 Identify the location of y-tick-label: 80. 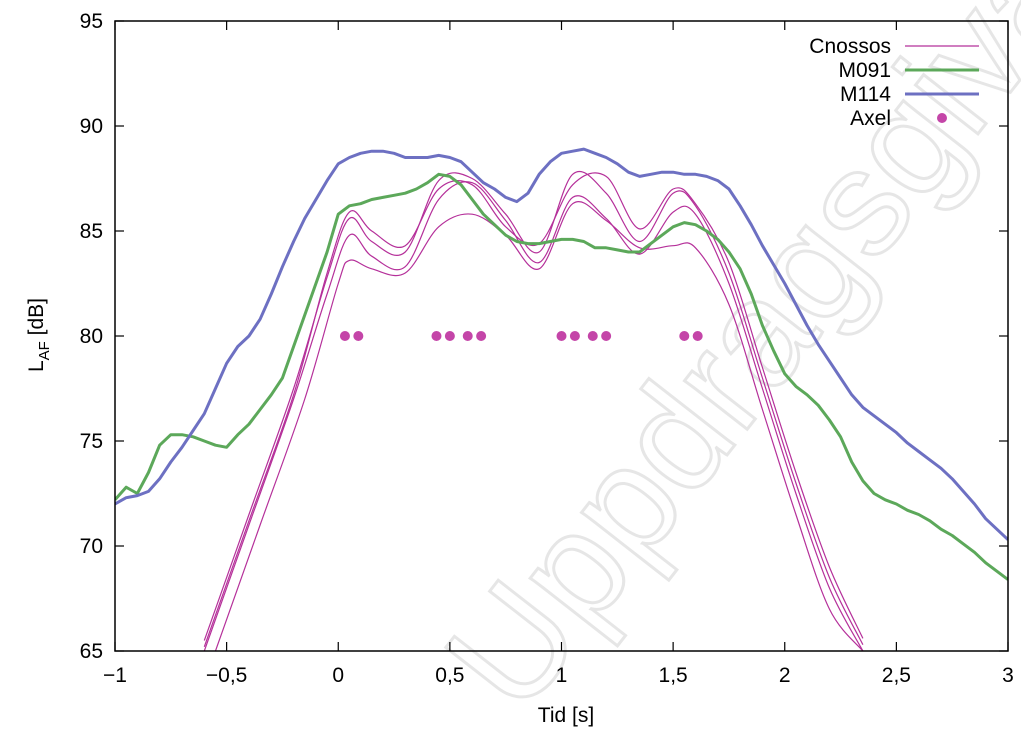
(91, 336).